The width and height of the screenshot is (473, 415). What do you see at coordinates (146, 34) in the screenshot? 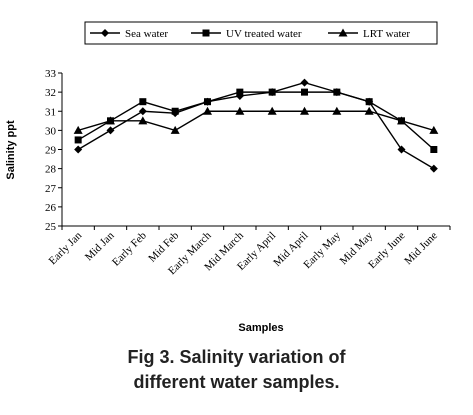
I see `legend-label: Sea water` at bounding box center [146, 34].